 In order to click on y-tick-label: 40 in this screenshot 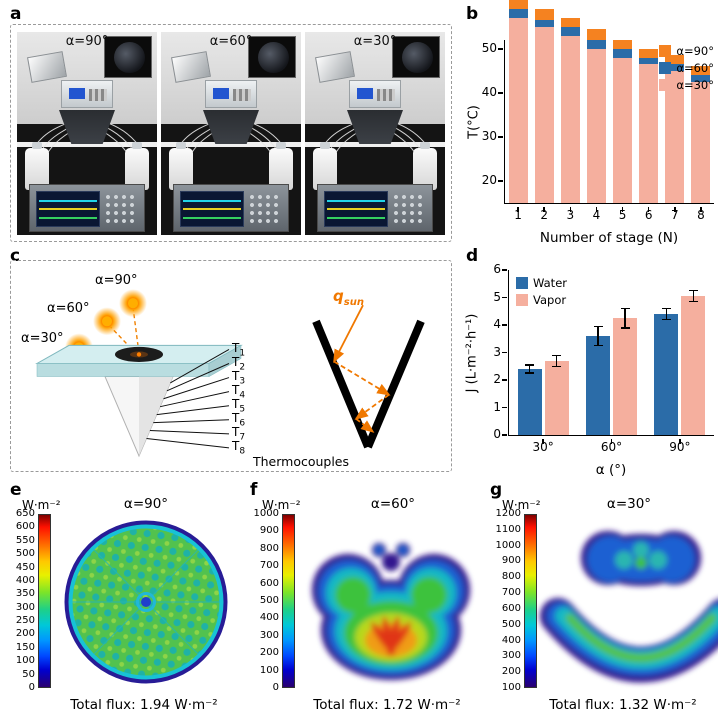, I will do `click(489, 91)`.